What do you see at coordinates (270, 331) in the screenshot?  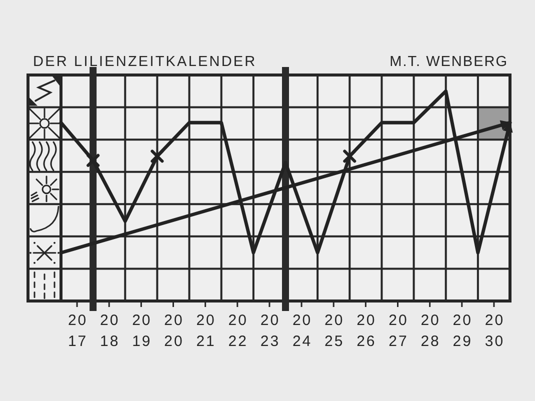 I see `x-tick-label: 20 23` at bounding box center [270, 331].